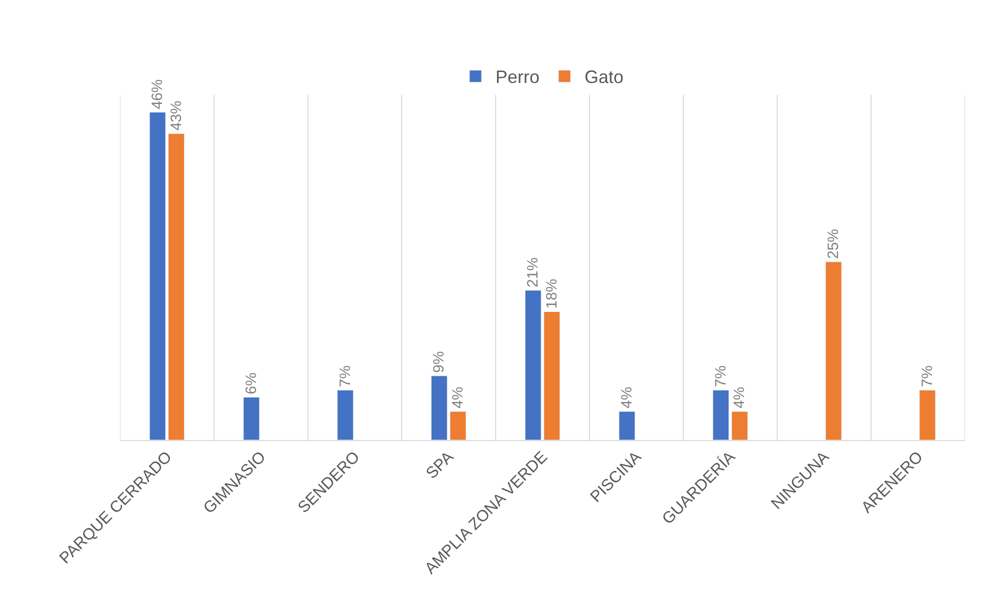  Describe the element at coordinates (533, 272) in the screenshot. I see `data-label: 21%` at that location.